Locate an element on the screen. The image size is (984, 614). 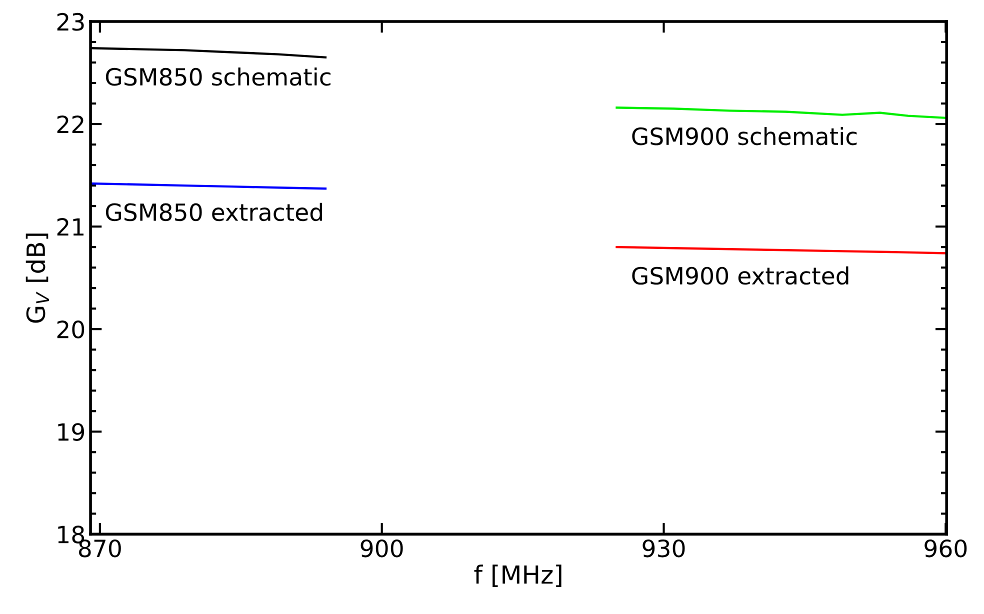
y-tick-label: 22 is located at coordinates (70, 124).